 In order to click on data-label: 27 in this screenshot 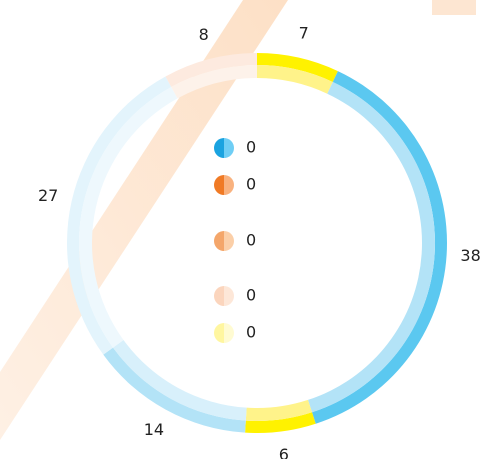, I will do `click(48, 195)`.